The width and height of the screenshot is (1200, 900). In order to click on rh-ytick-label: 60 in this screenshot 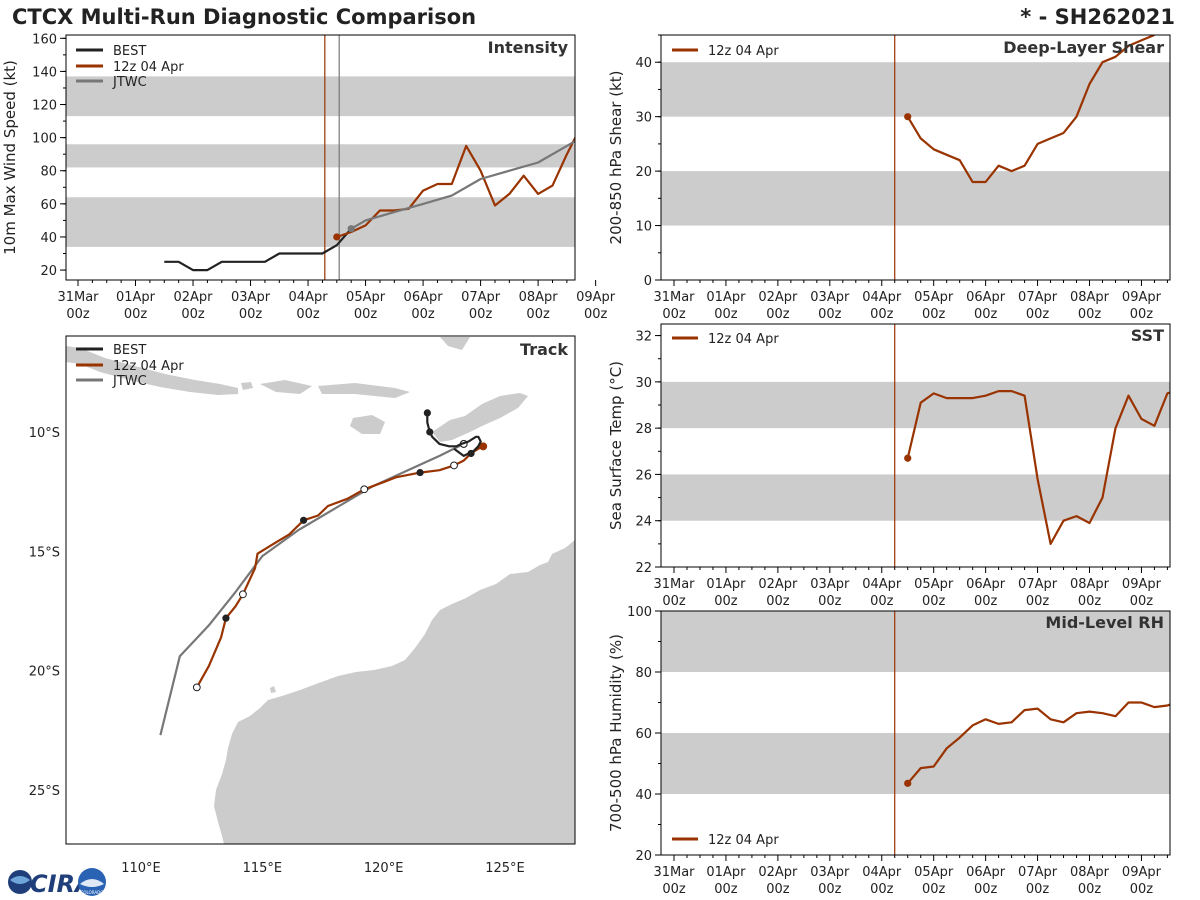, I will do `click(643, 734)`.